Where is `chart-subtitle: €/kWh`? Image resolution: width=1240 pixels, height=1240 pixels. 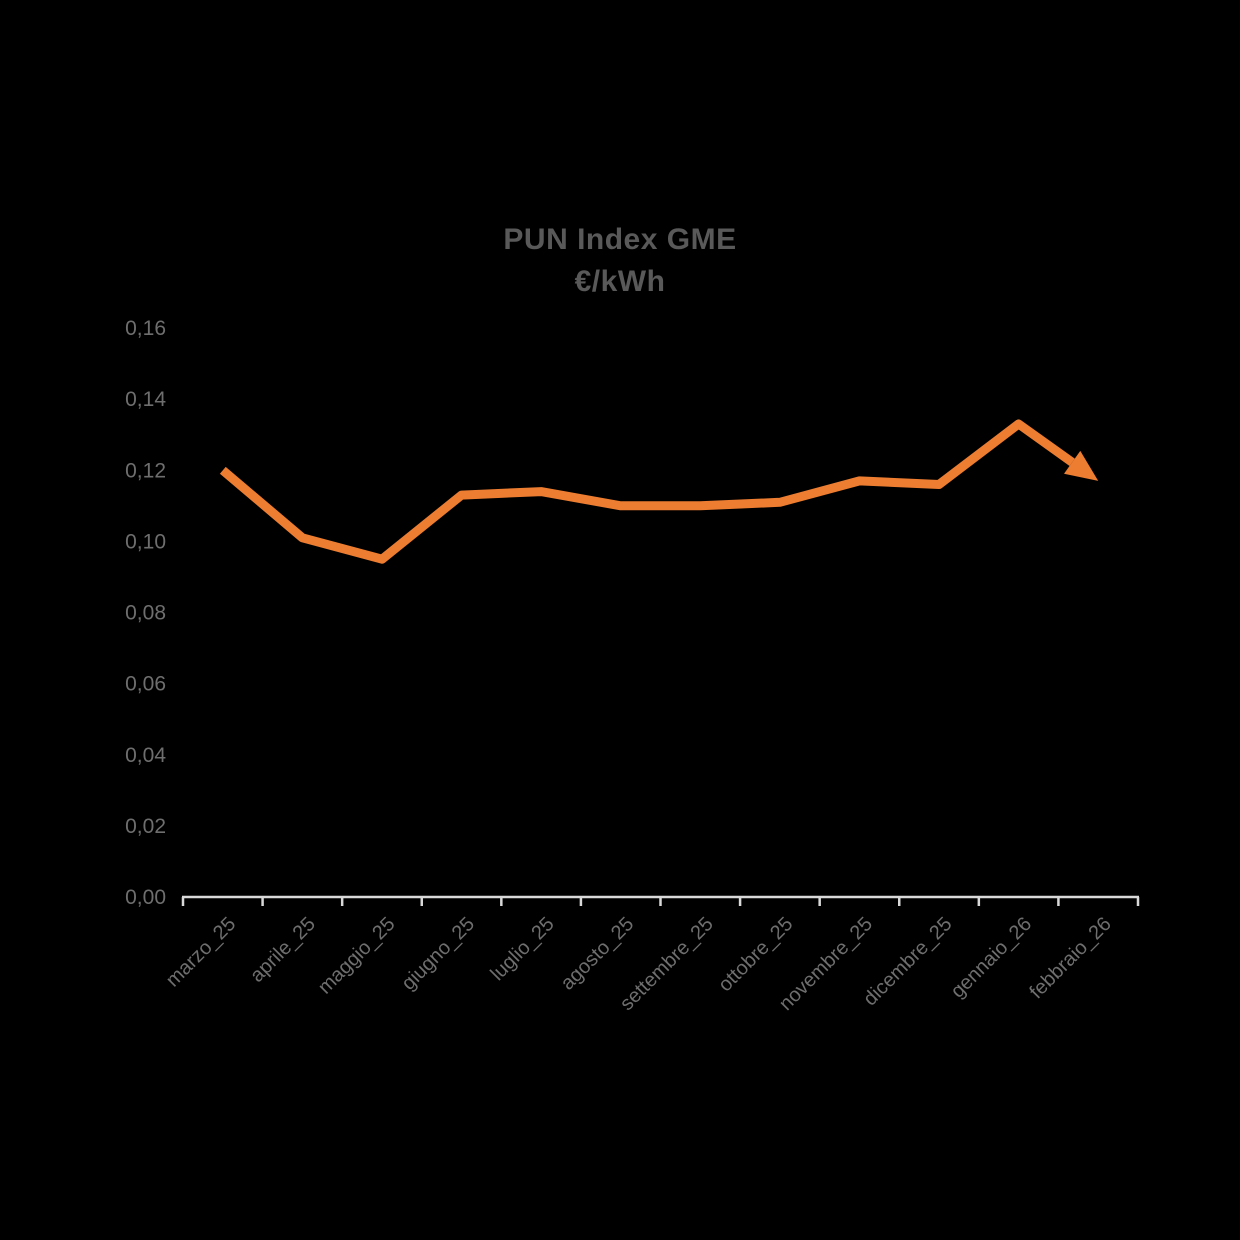 chart-subtitle: €/kWh is located at coordinates (620, 281).